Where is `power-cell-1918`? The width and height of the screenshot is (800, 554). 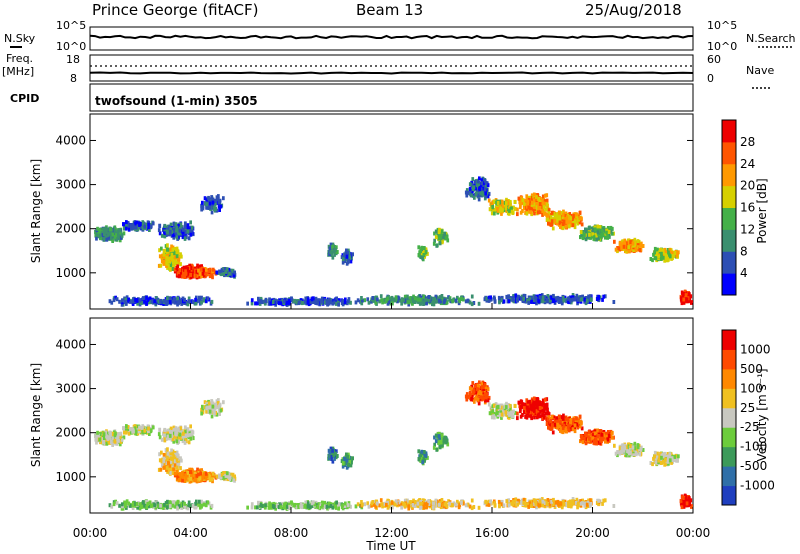 power-cell-1918 is located at coordinates (534, 194).